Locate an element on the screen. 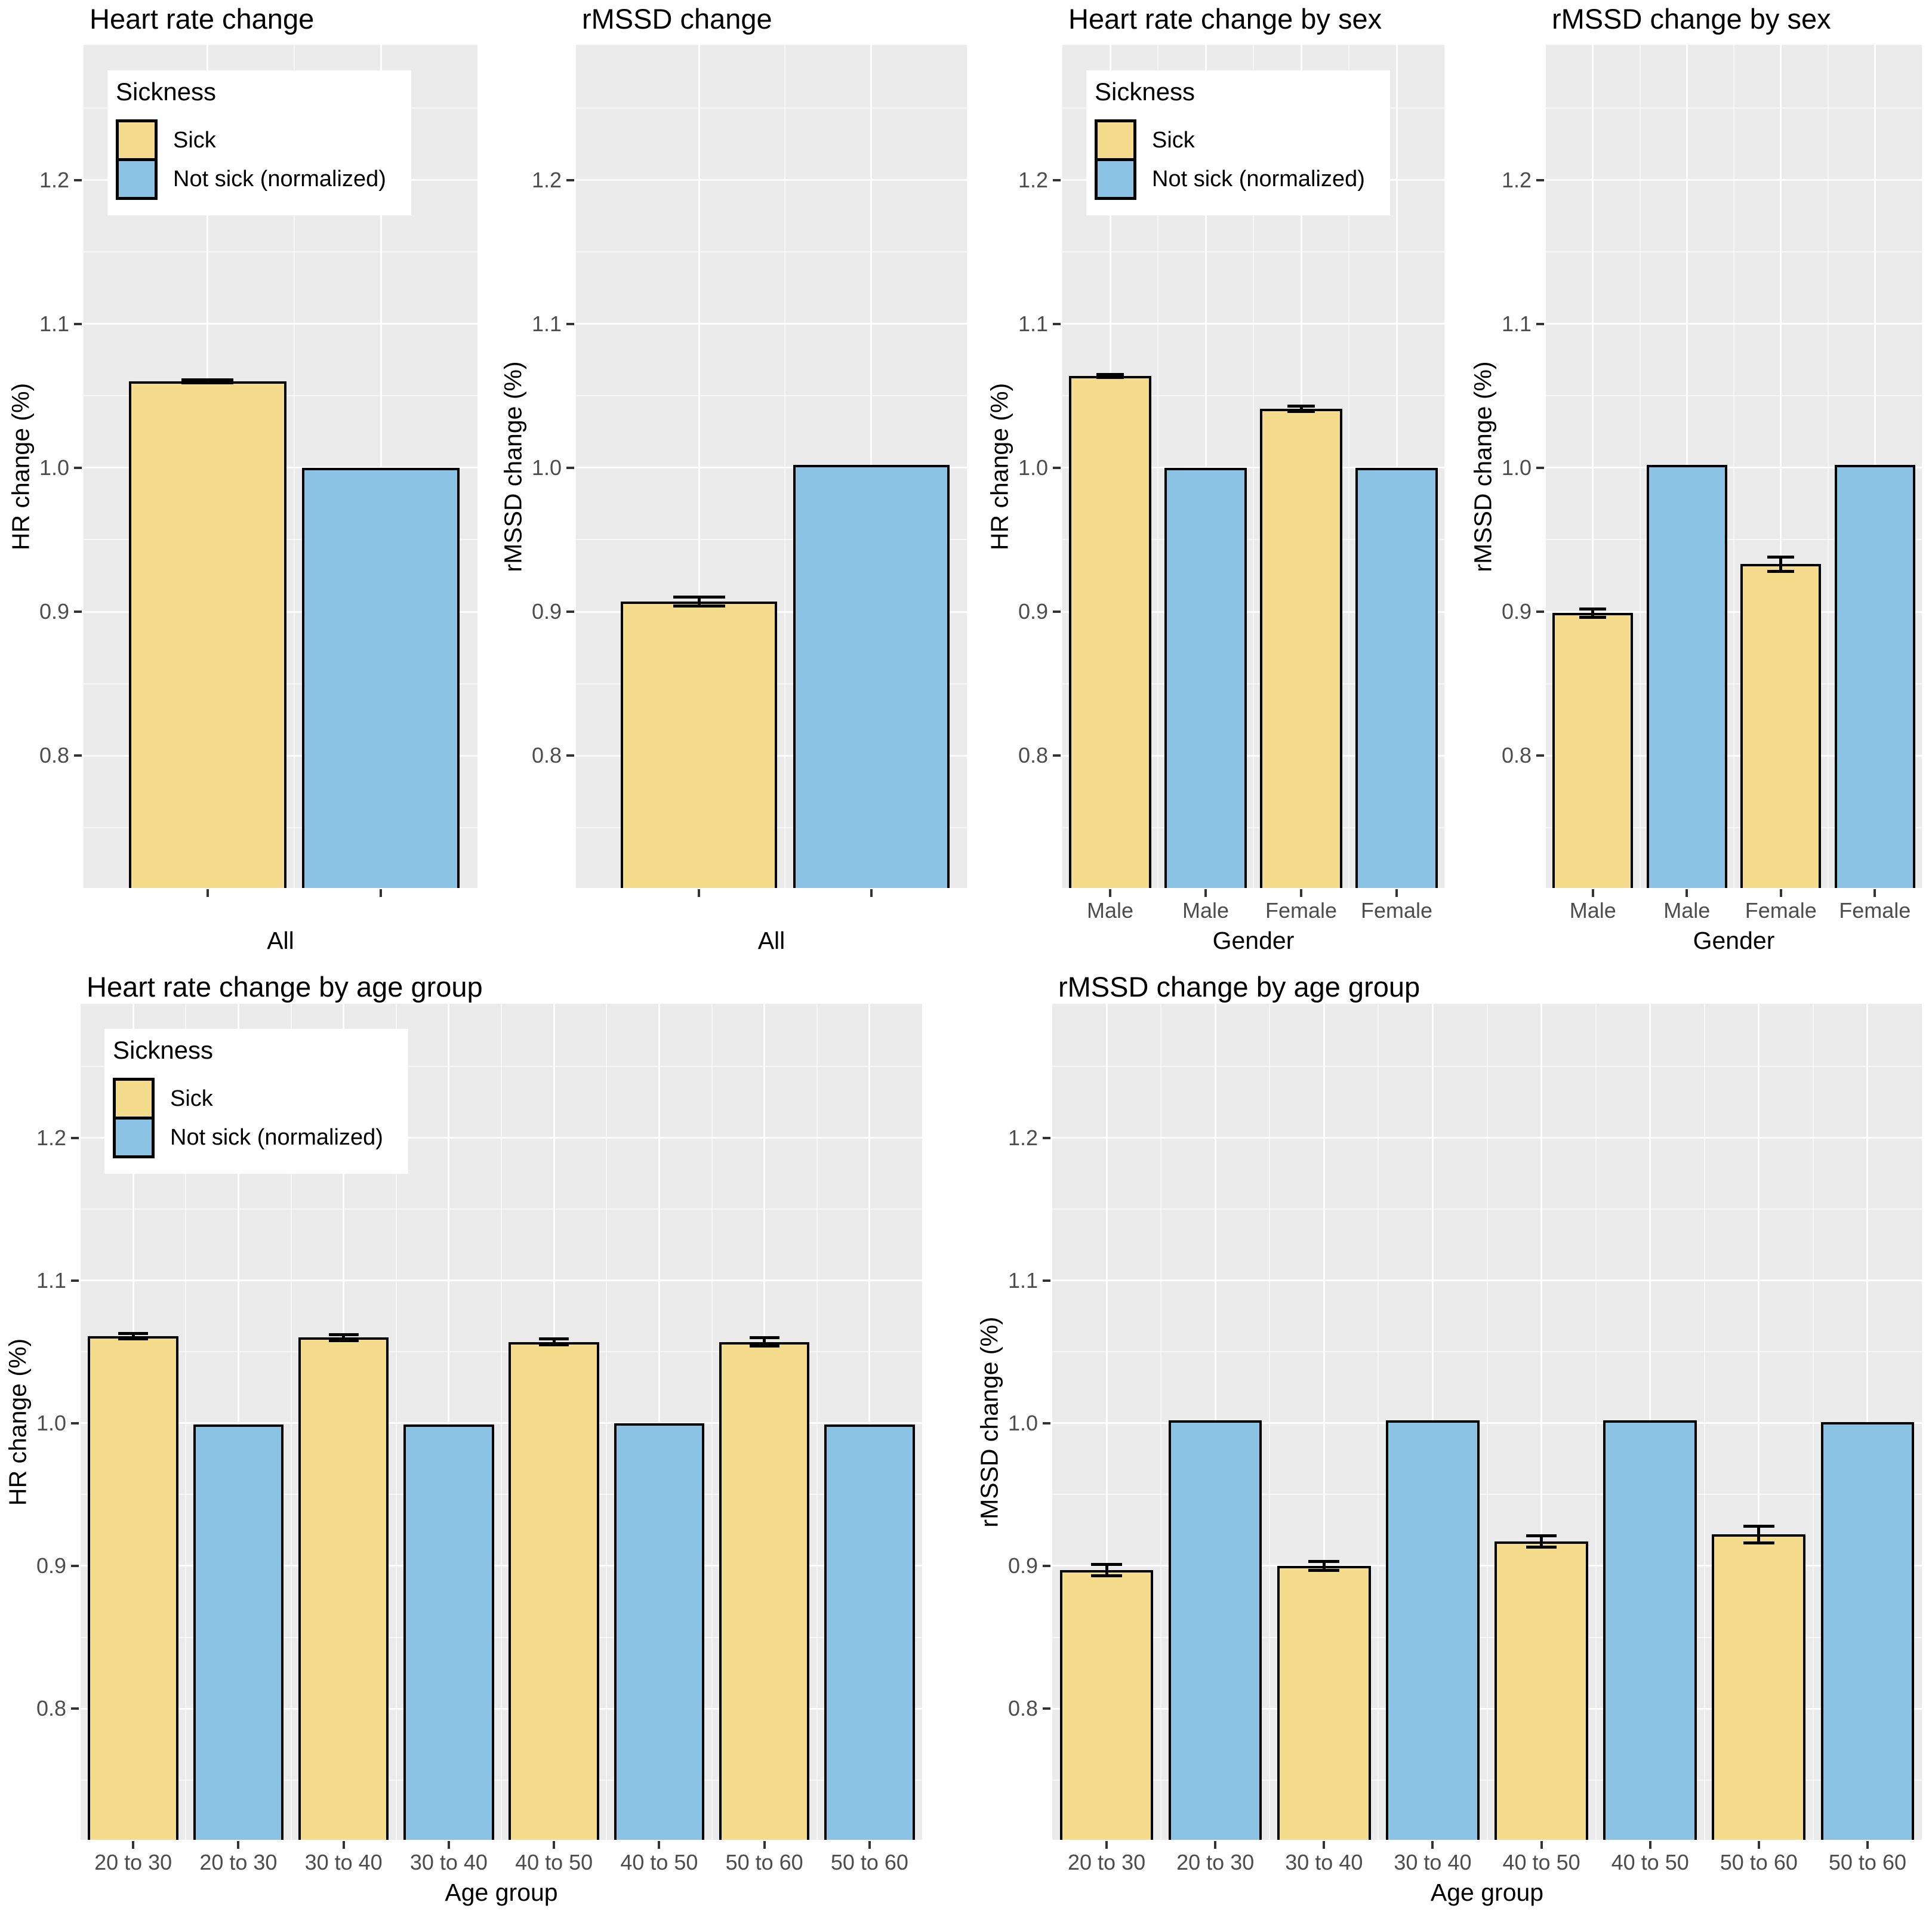 The height and width of the screenshot is (1921, 1932). x-axis-title: Gender is located at coordinates (1253, 940).